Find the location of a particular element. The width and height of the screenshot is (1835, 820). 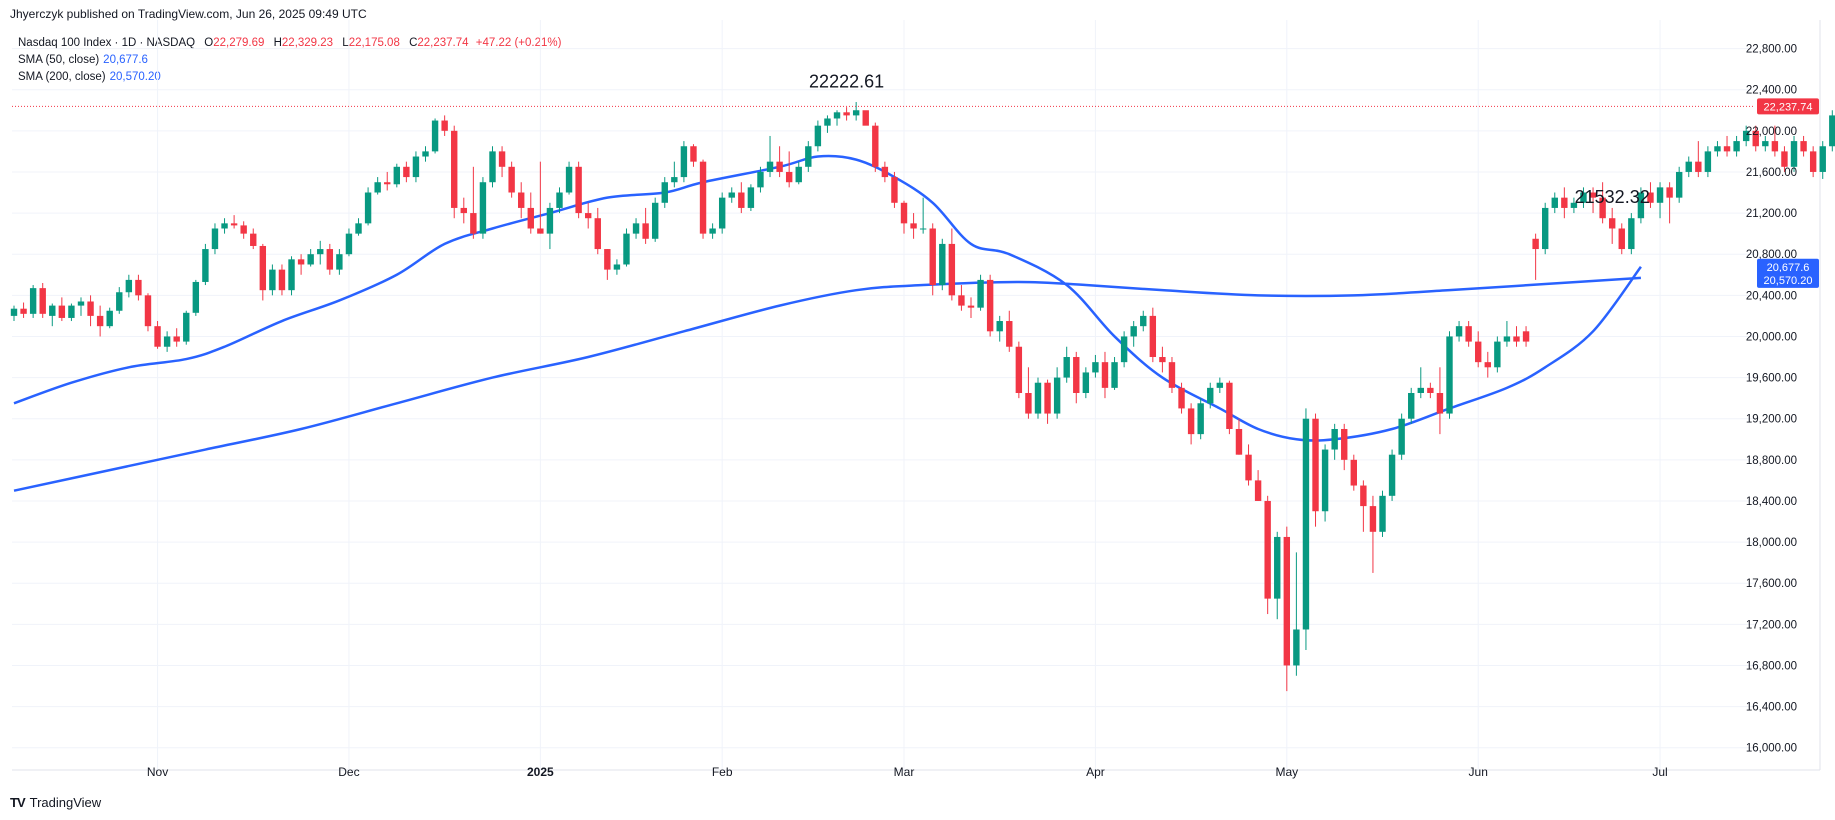

y-tick-label: 18,000.00 is located at coordinates (1771, 543).